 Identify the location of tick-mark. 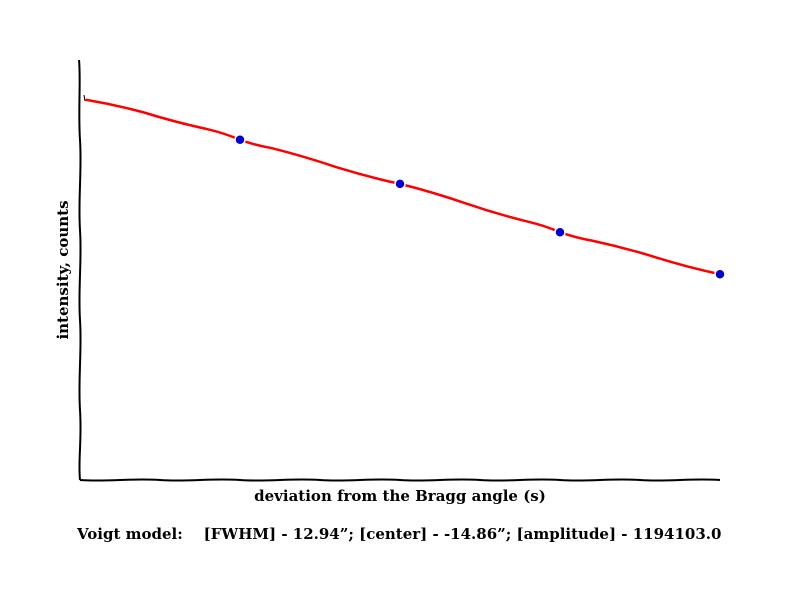
(84, 98).